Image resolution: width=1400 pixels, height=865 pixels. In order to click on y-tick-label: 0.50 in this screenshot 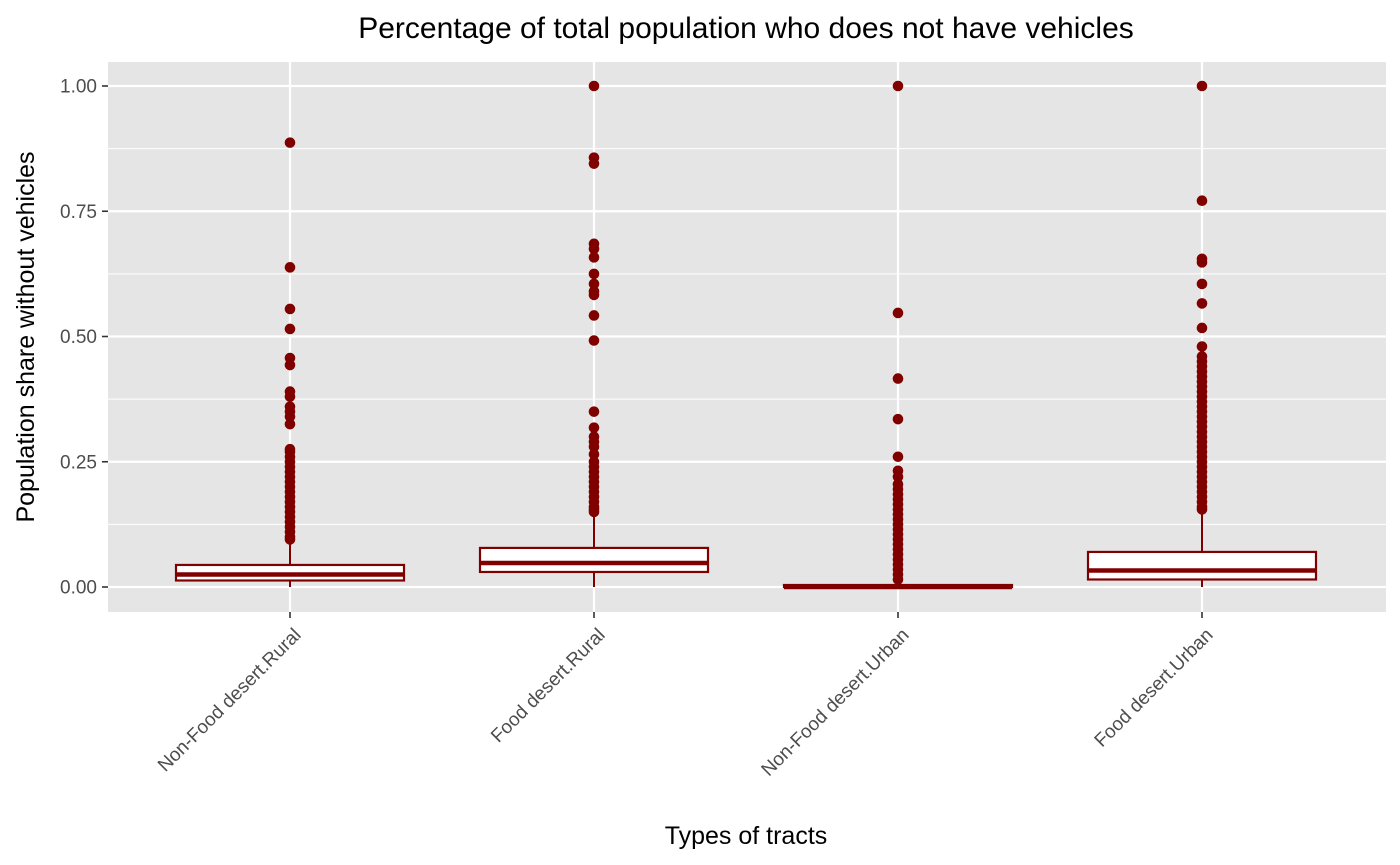, I will do `click(78, 337)`.